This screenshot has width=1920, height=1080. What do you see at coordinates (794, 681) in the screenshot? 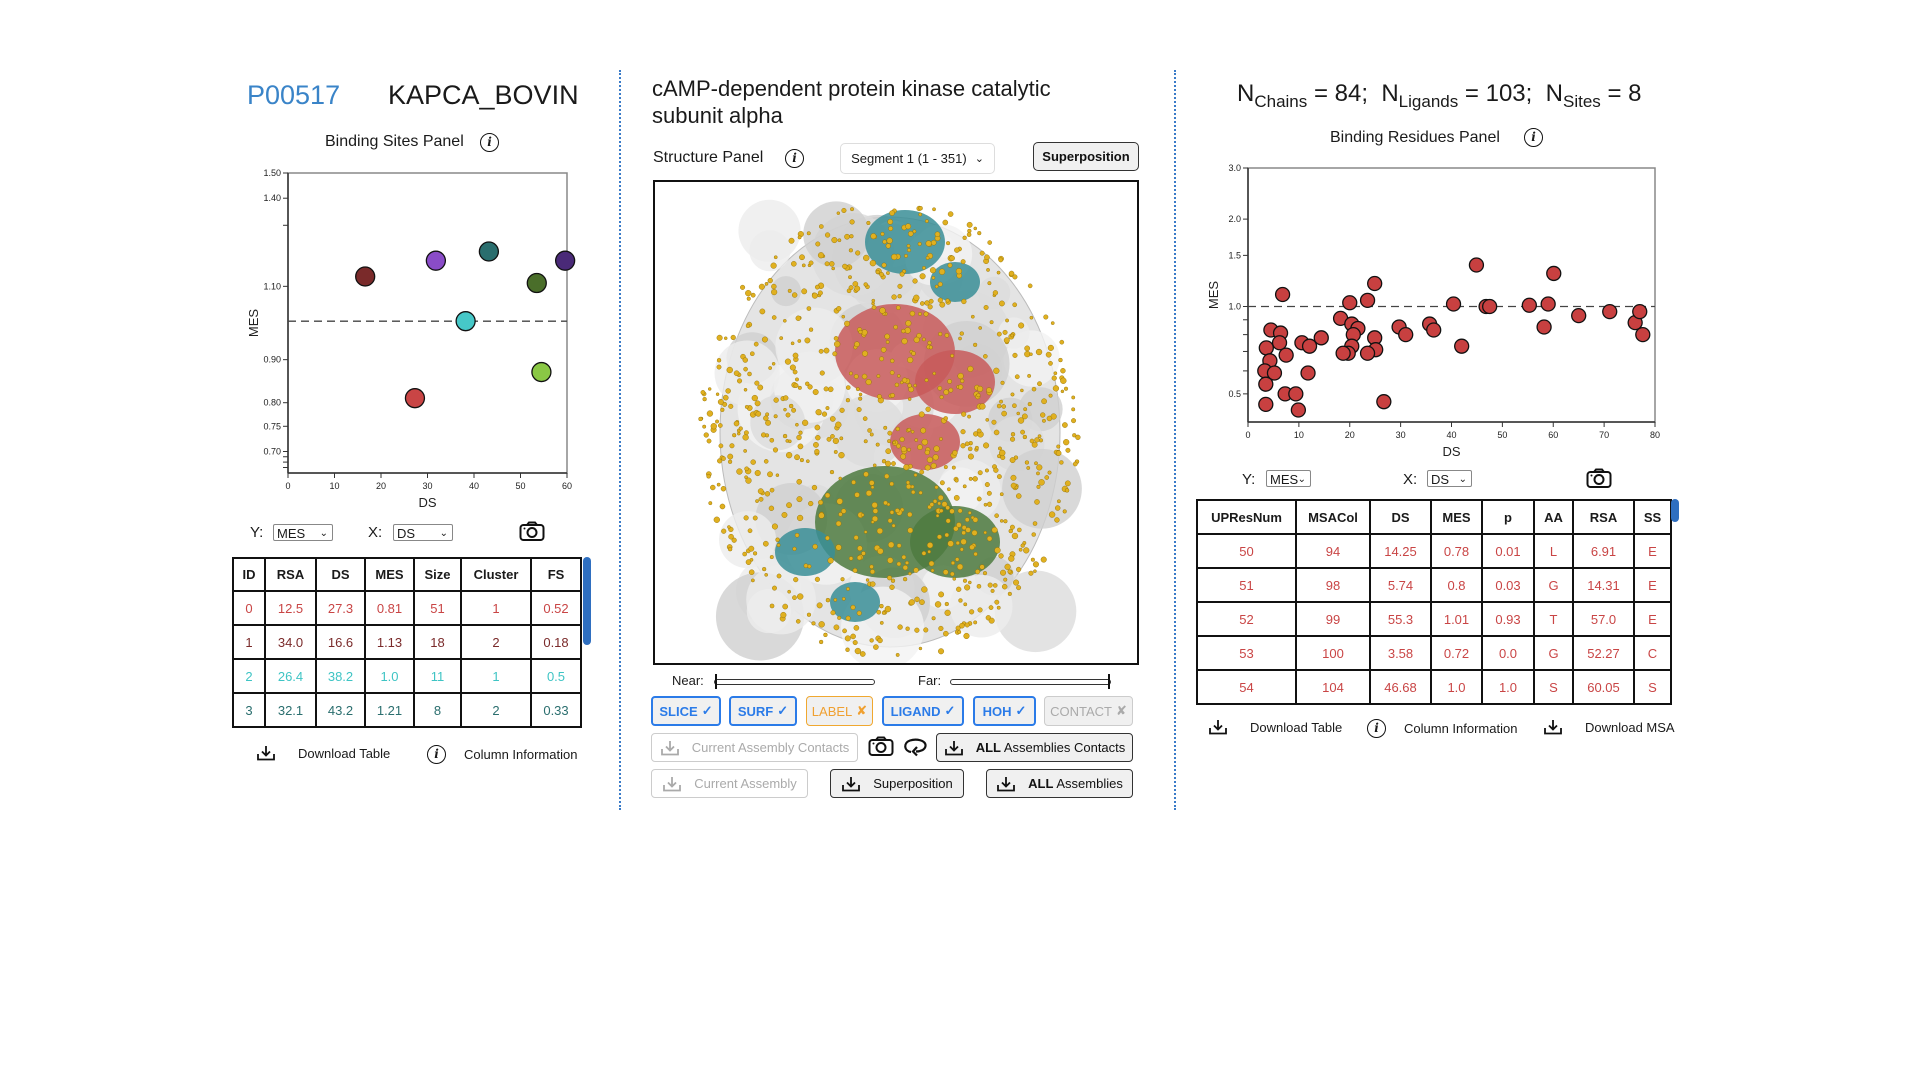
I see `near-slider` at bounding box center [794, 681].